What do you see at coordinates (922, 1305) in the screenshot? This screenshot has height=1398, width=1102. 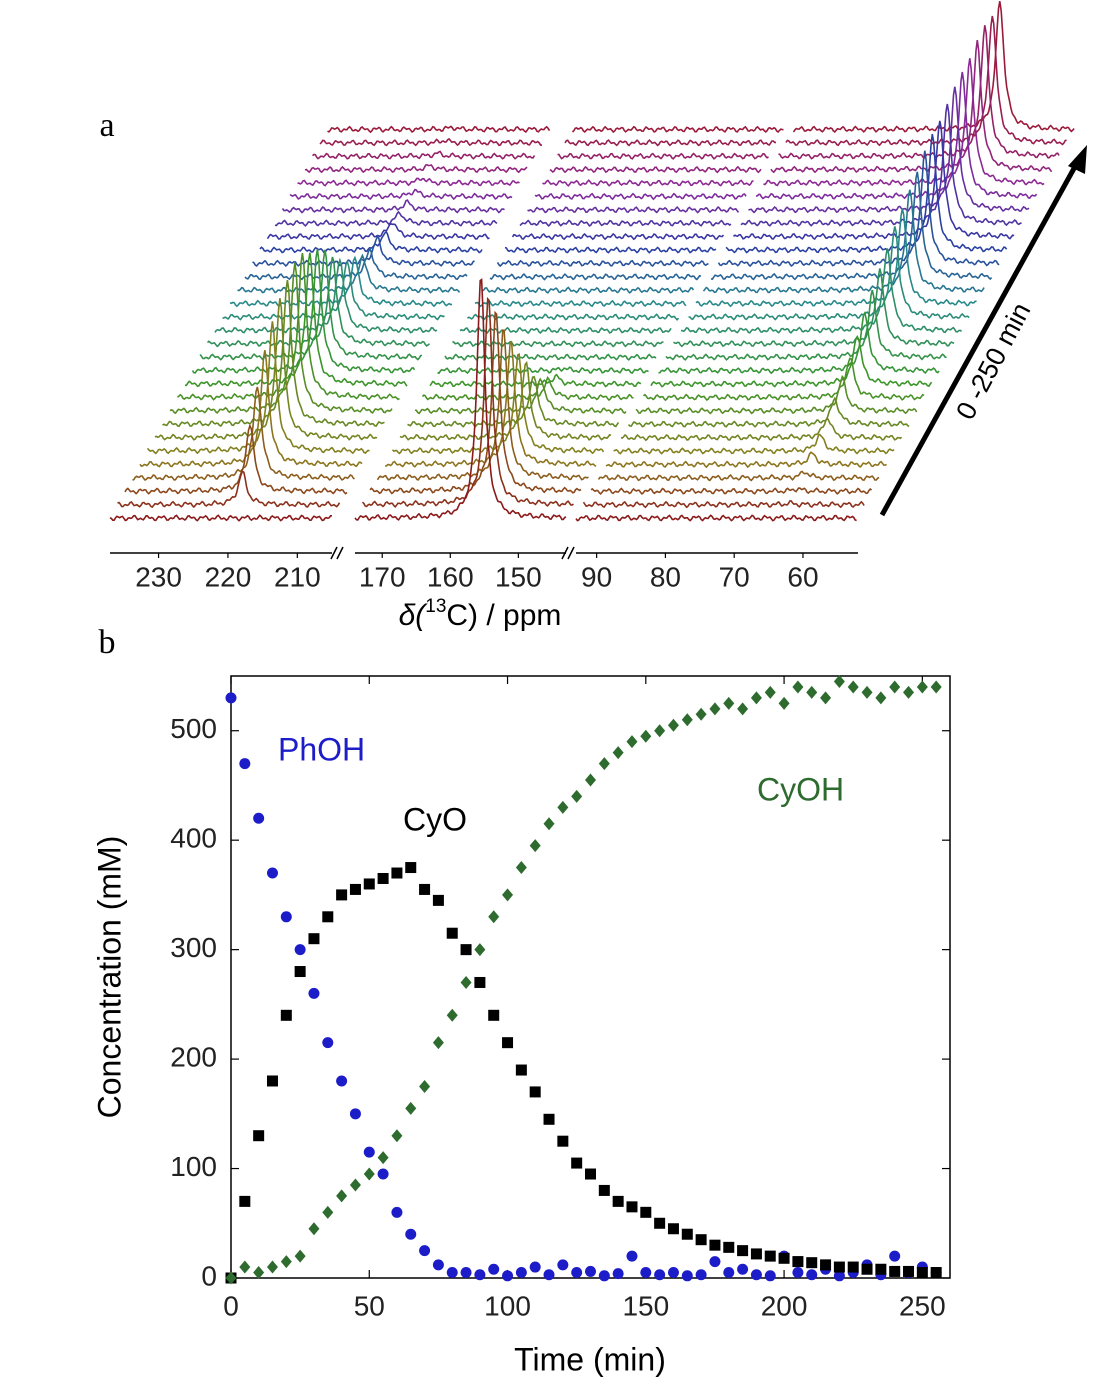 I see `x-tick-label: 250` at bounding box center [922, 1305].